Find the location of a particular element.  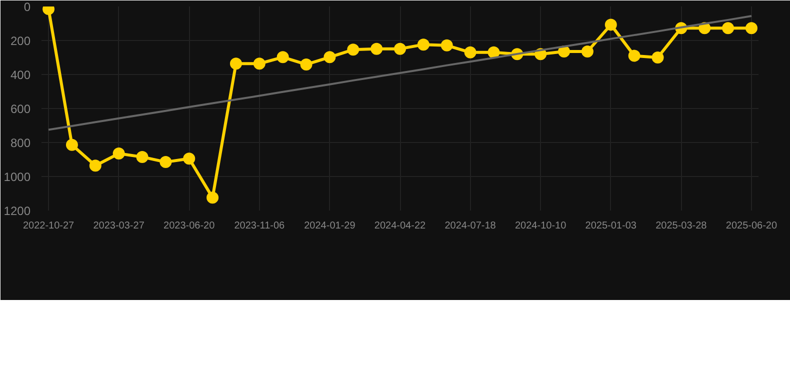

y-tick-label: 400 is located at coordinates (20, 75).